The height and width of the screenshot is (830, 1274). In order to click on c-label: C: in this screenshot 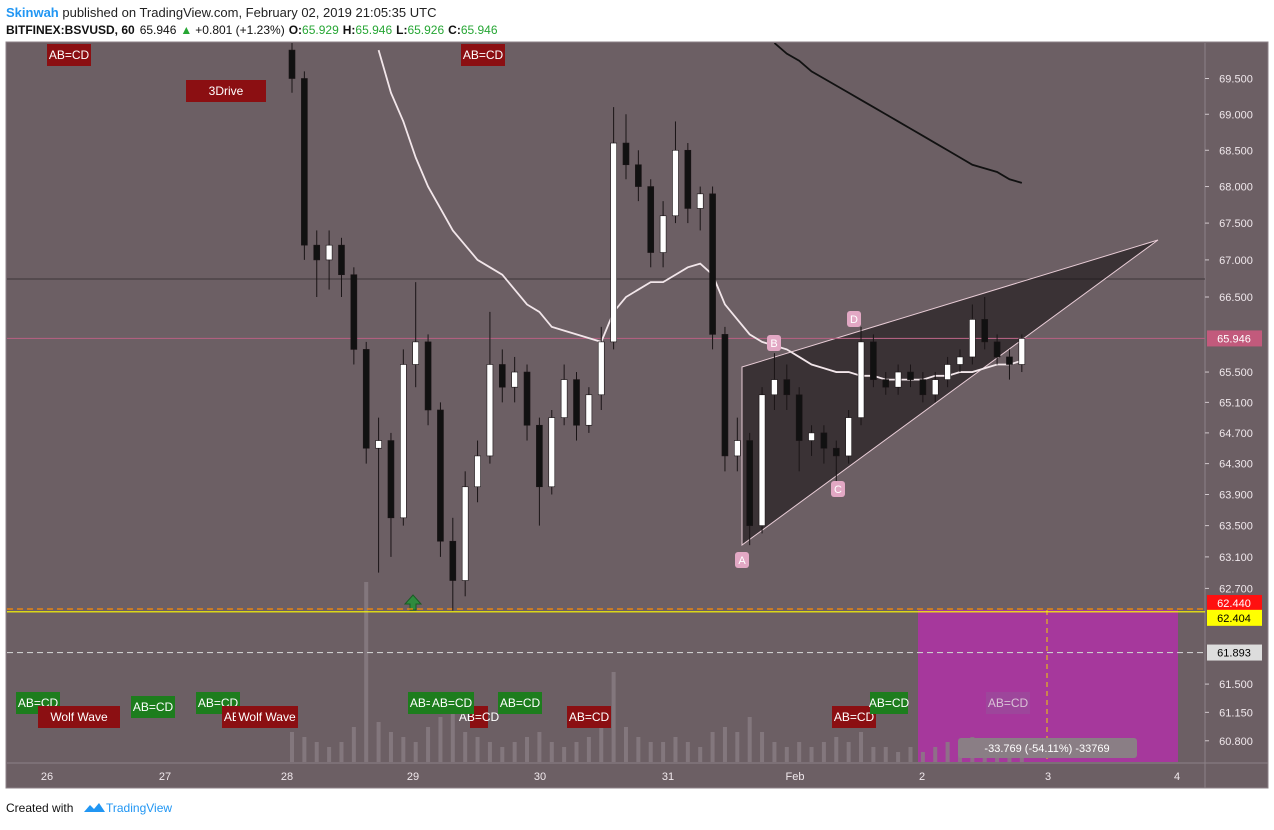, I will do `click(454, 30)`.